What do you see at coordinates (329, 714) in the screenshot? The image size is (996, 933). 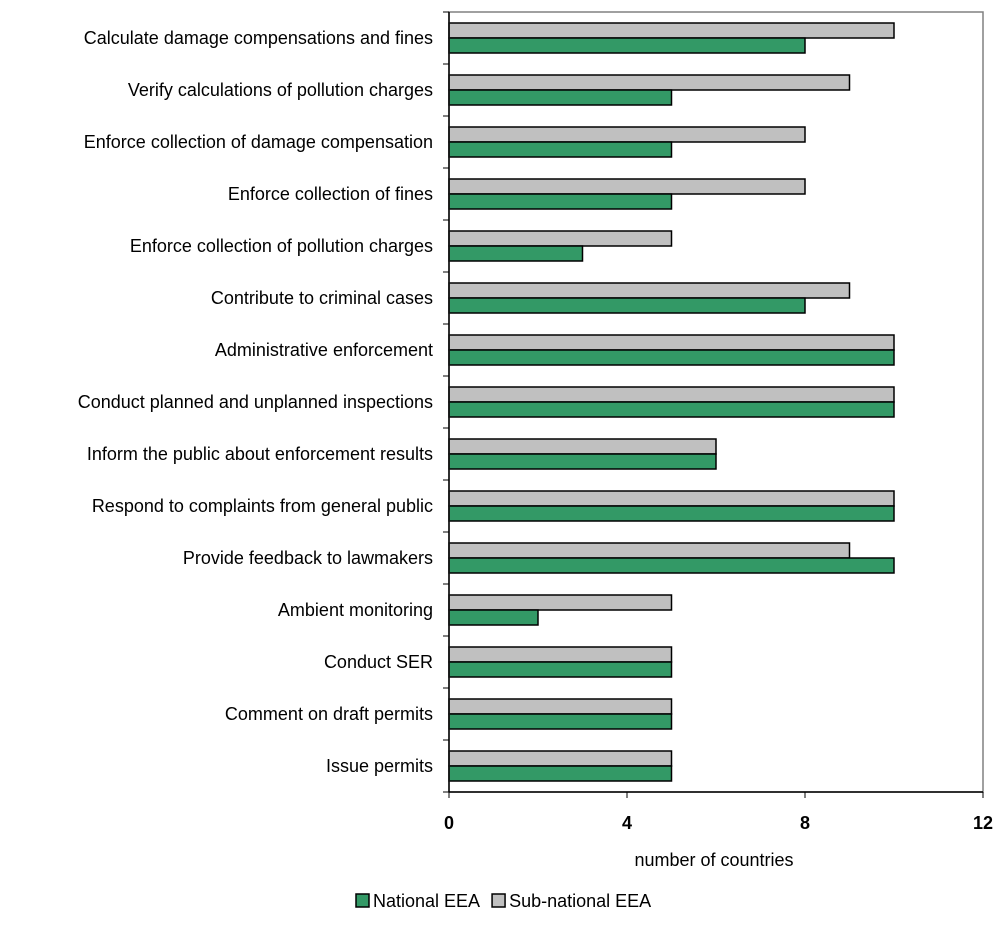 I see `category-label: Comment on draft permits` at bounding box center [329, 714].